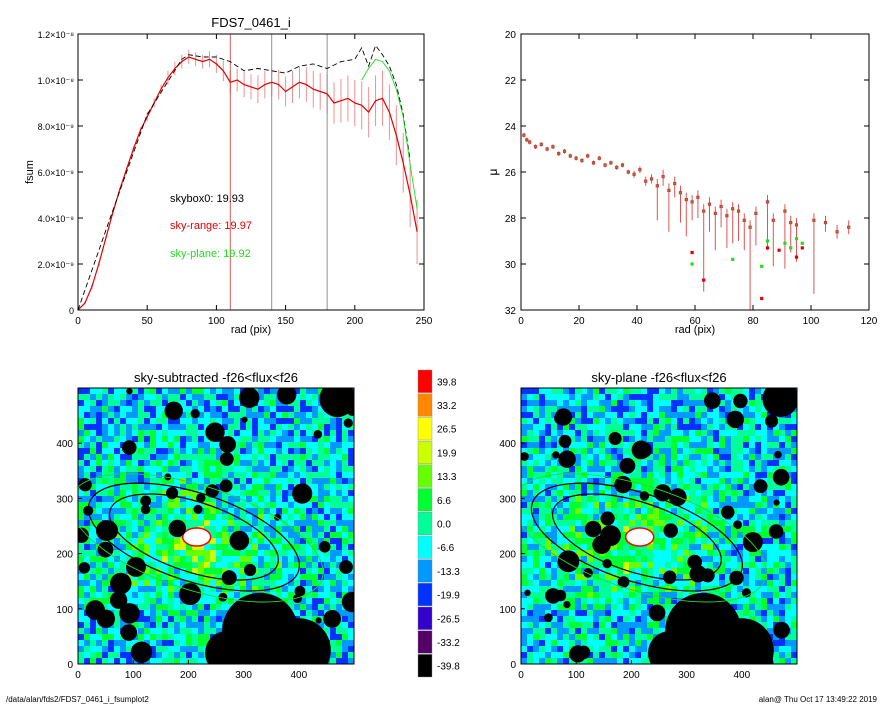 This screenshot has width=885, height=708. Describe the element at coordinates (56, 81) in the screenshot. I see `y-tick-label: 1.0×10⁻⁸` at that location.